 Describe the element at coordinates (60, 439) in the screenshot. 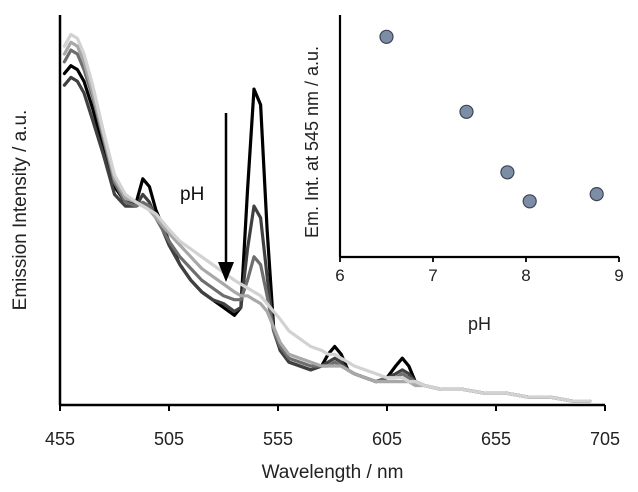

I see `main-x-tick-label: 455` at that location.